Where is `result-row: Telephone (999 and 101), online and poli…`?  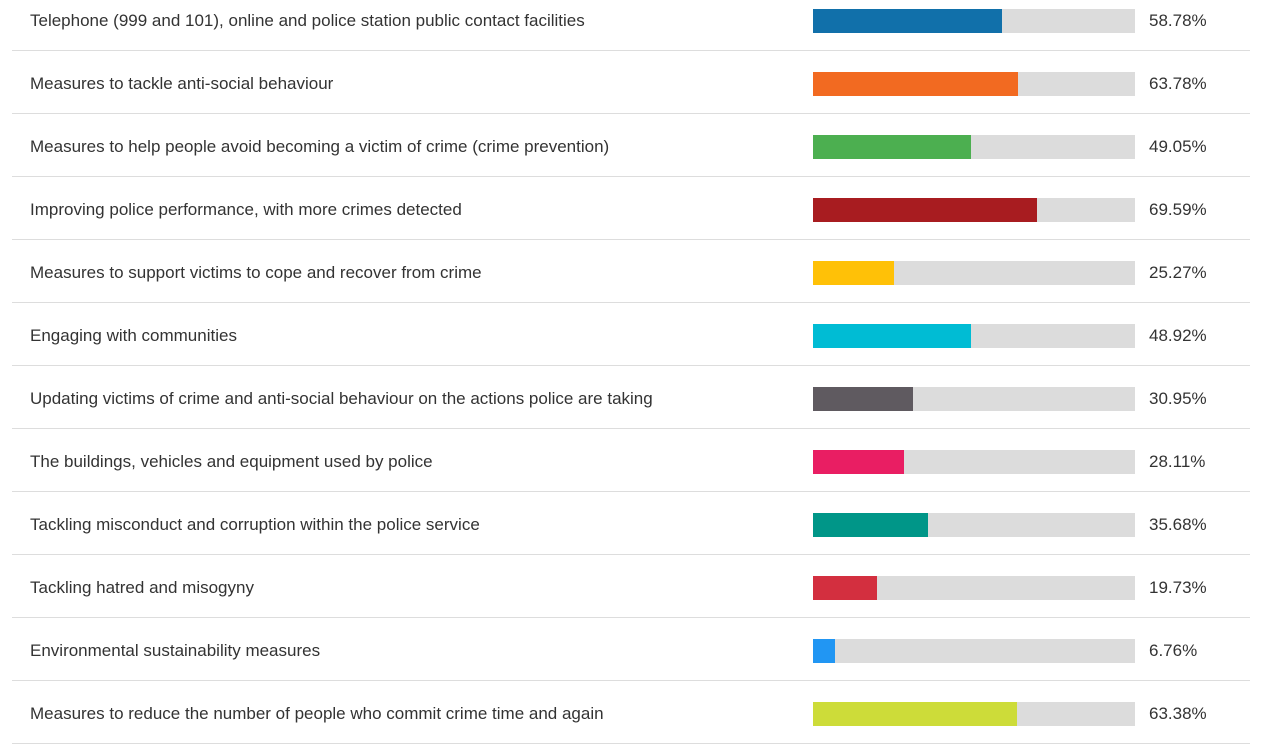 result-row: Telephone (999 and 101), online and poli… is located at coordinates (631, 25).